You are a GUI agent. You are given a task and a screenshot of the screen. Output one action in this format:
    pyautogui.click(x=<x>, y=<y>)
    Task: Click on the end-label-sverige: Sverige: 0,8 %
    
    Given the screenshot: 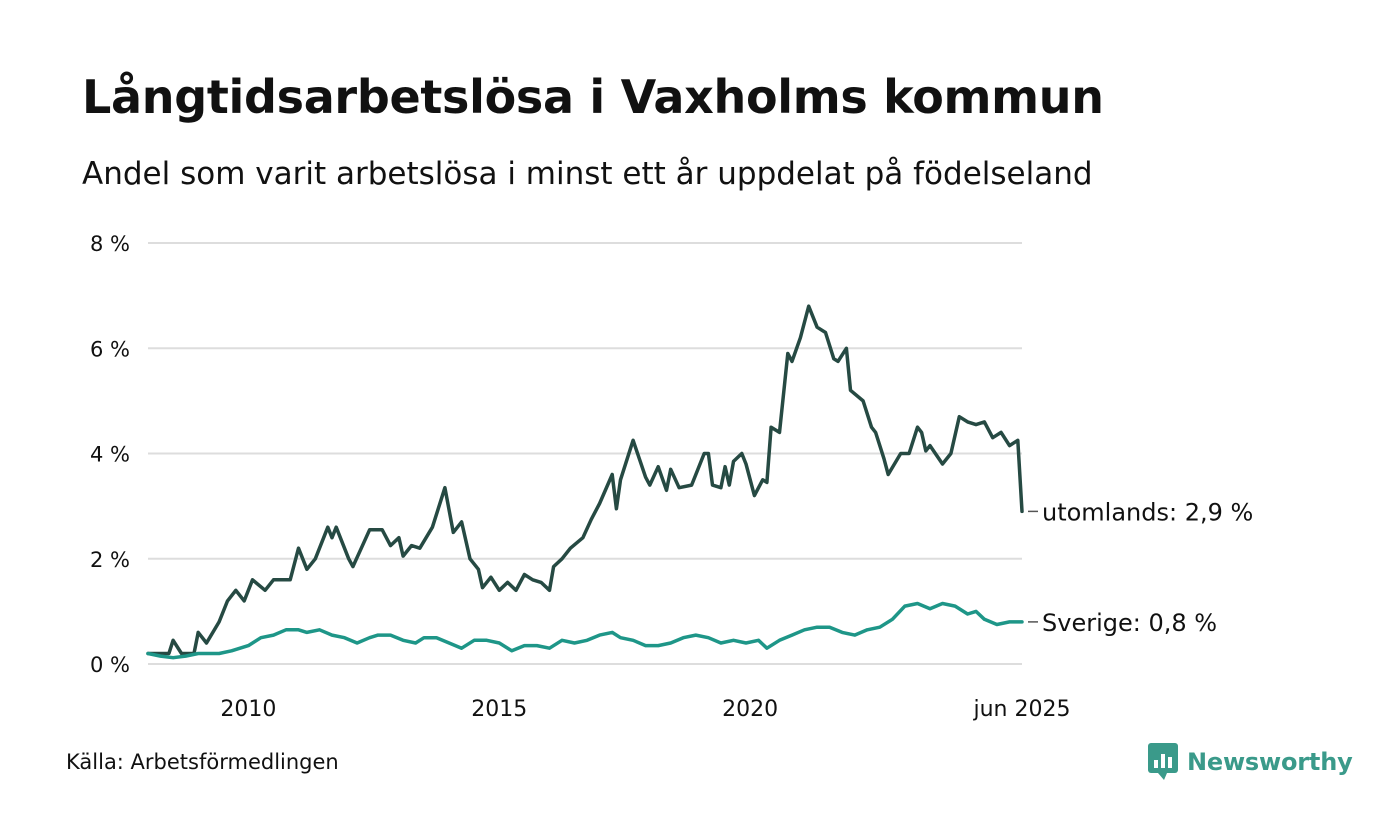 What is the action you would take?
    pyautogui.click(x=1129, y=623)
    